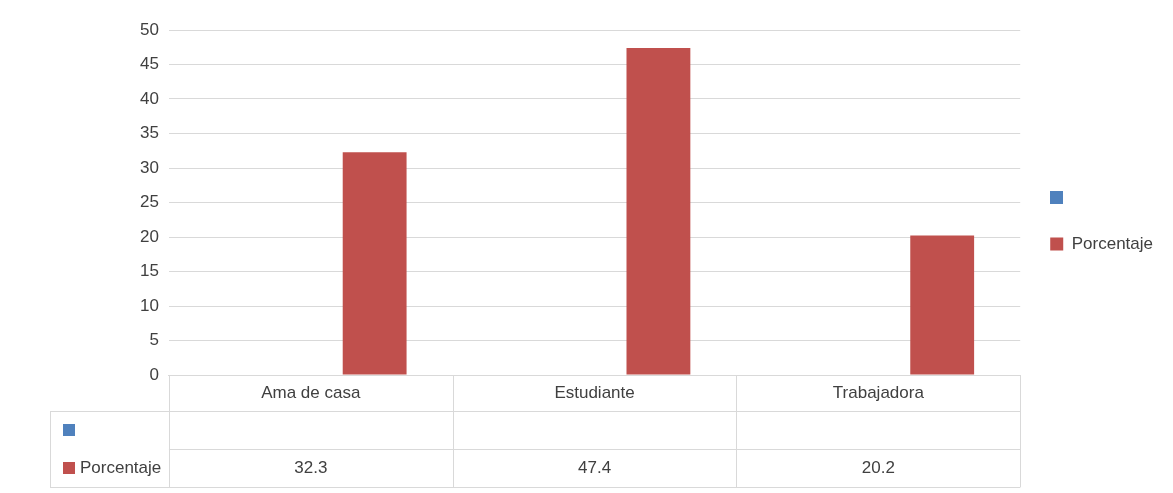 Image resolution: width=1173 pixels, height=493 pixels. I want to click on x-tick-label: Ama de casa, so click(311, 392).